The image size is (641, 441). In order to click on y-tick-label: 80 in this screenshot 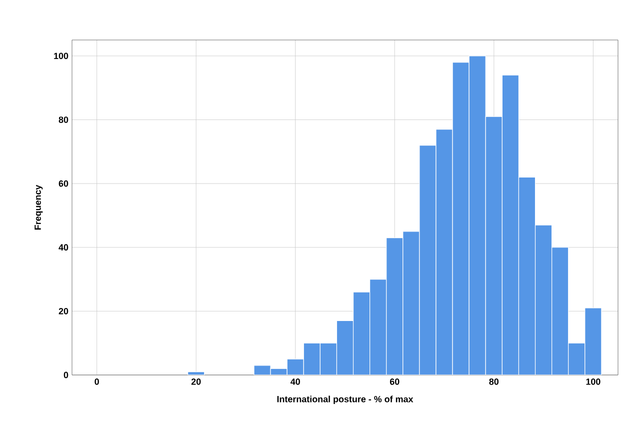, I will do `click(63, 119)`.